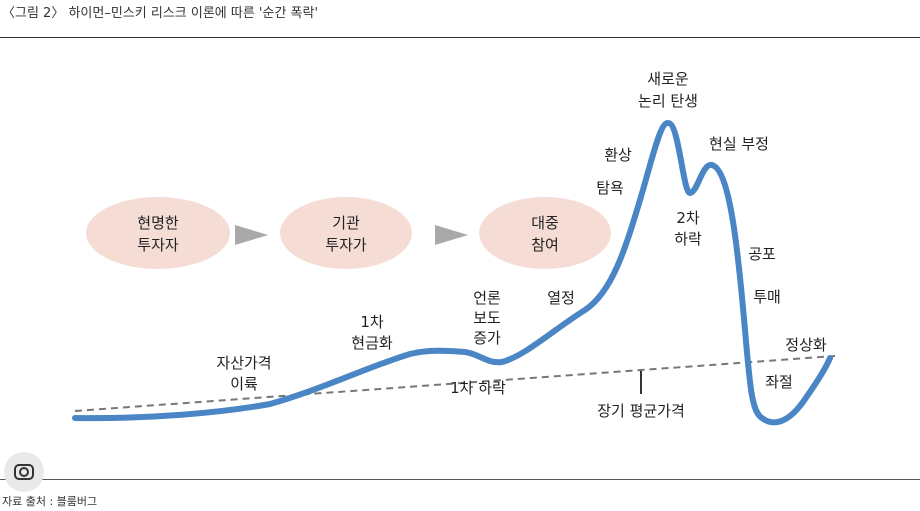 The width and height of the screenshot is (920, 511). What do you see at coordinates (346, 223) in the screenshot?
I see `stage-2-line1: 기관` at bounding box center [346, 223].